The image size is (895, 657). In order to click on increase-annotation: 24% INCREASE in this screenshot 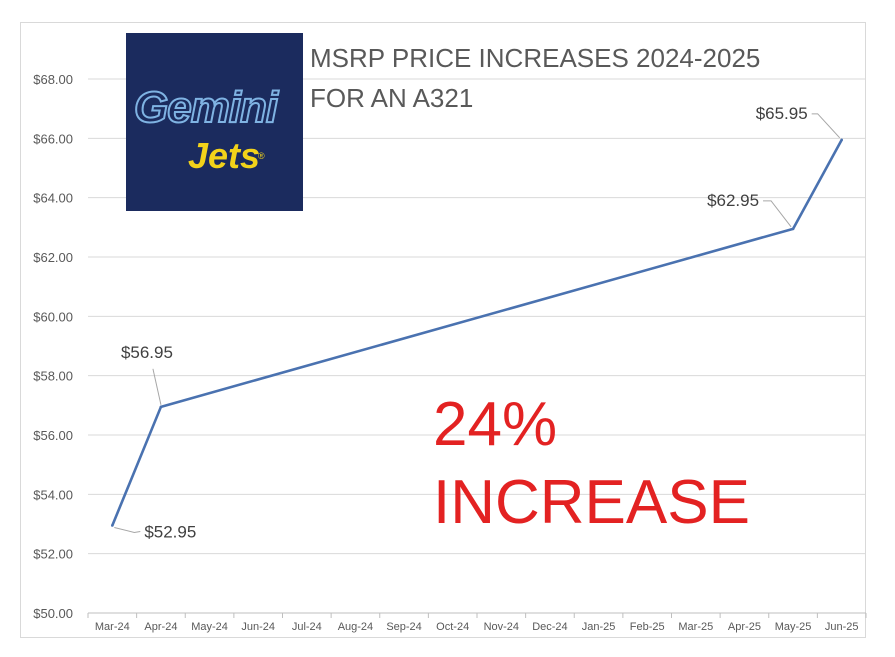, I will do `click(591, 464)`.